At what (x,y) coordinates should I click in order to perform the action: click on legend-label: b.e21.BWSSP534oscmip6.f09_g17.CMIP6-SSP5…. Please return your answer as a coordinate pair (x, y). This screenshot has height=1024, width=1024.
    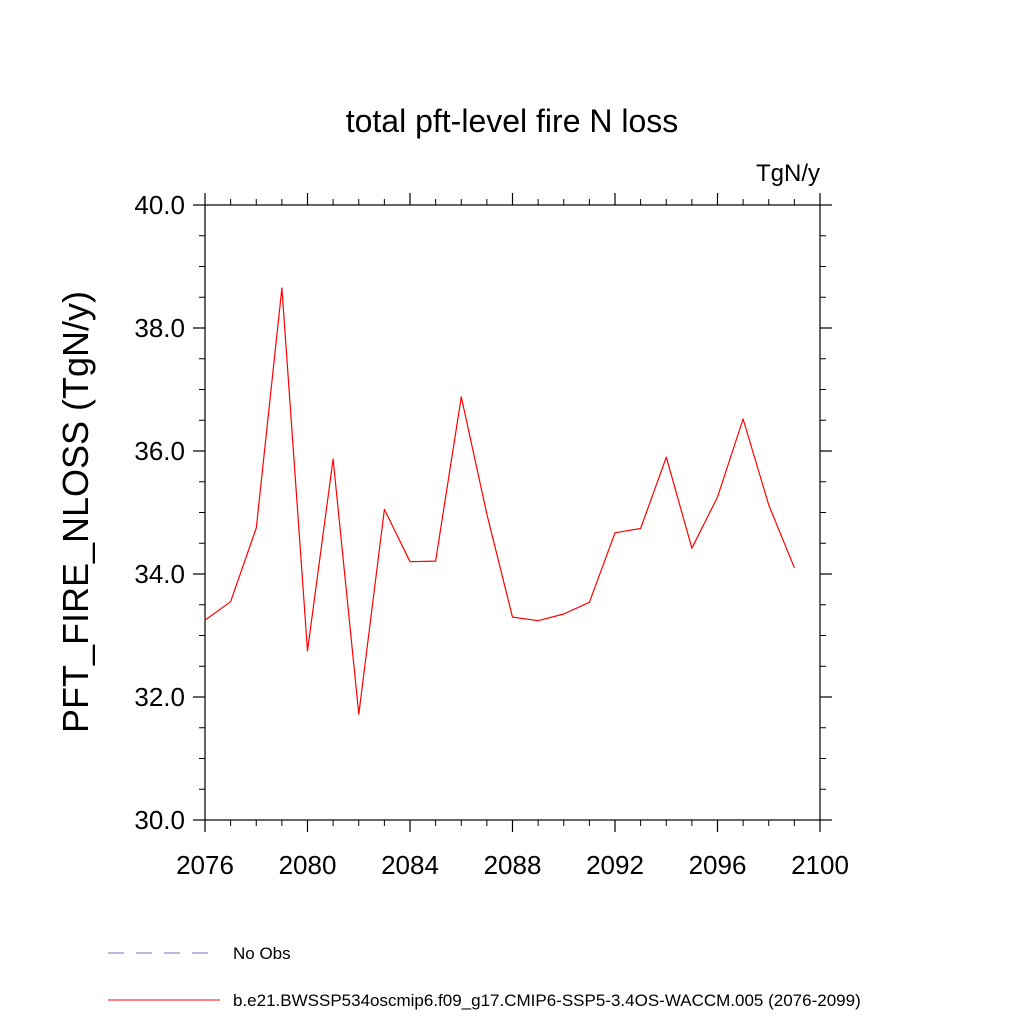
    Looking at the image, I should click on (547, 1000).